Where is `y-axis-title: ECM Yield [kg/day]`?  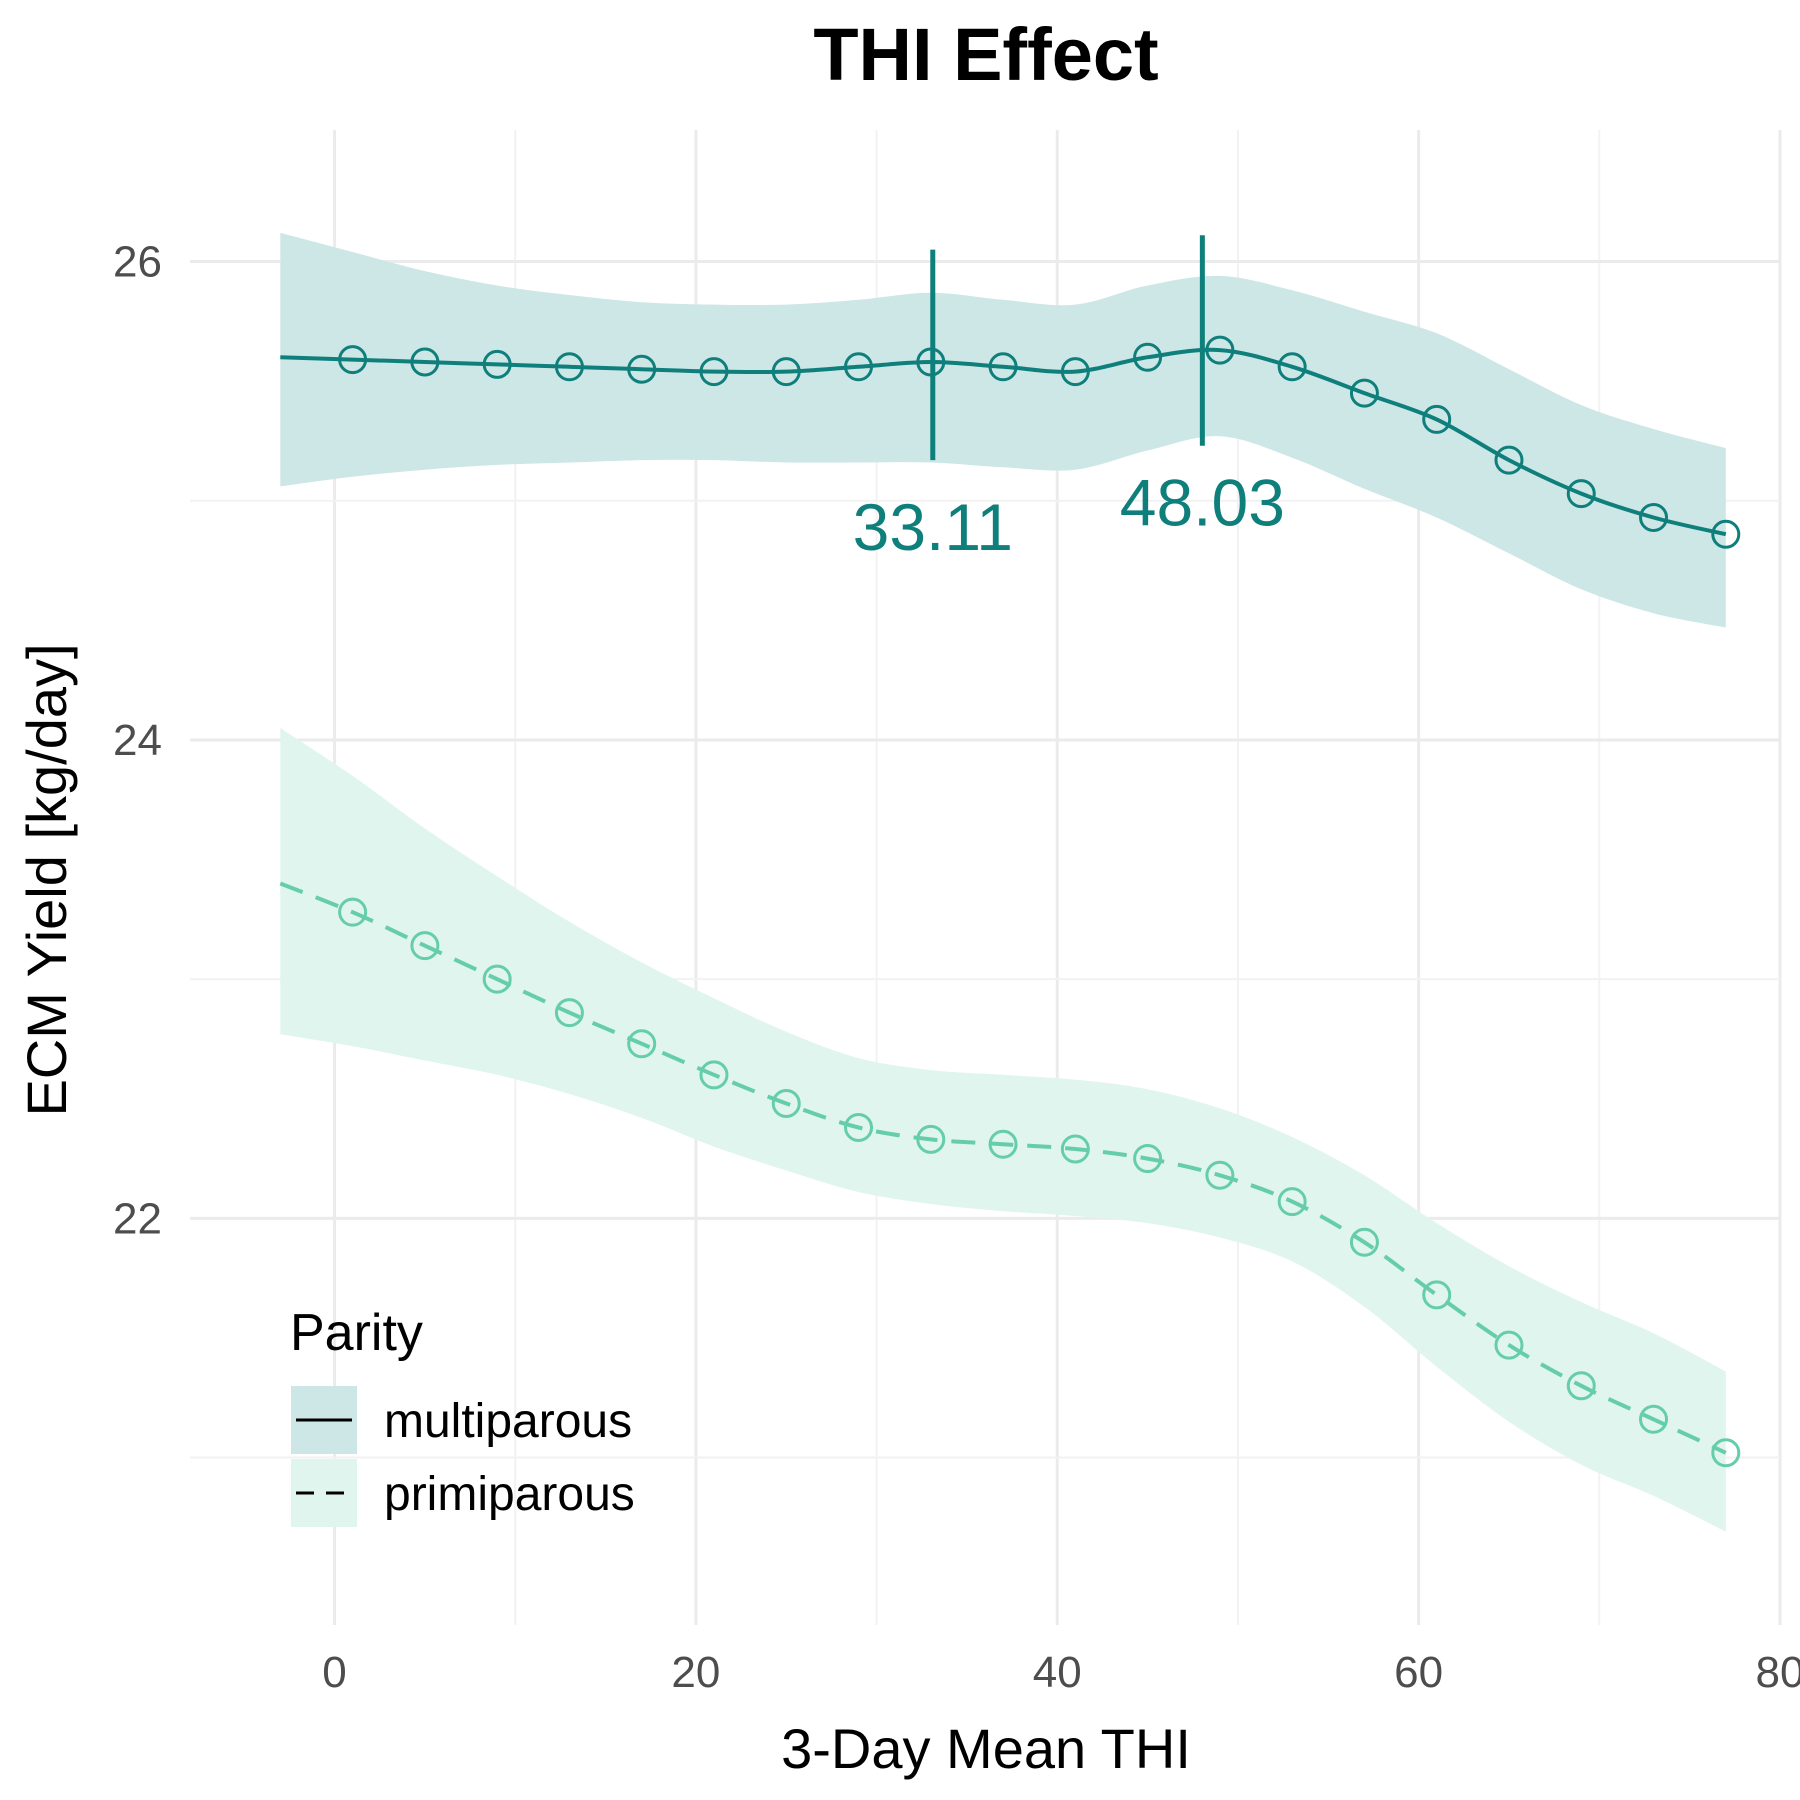 y-axis-title: ECM Yield [kg/day] is located at coordinates (46, 879).